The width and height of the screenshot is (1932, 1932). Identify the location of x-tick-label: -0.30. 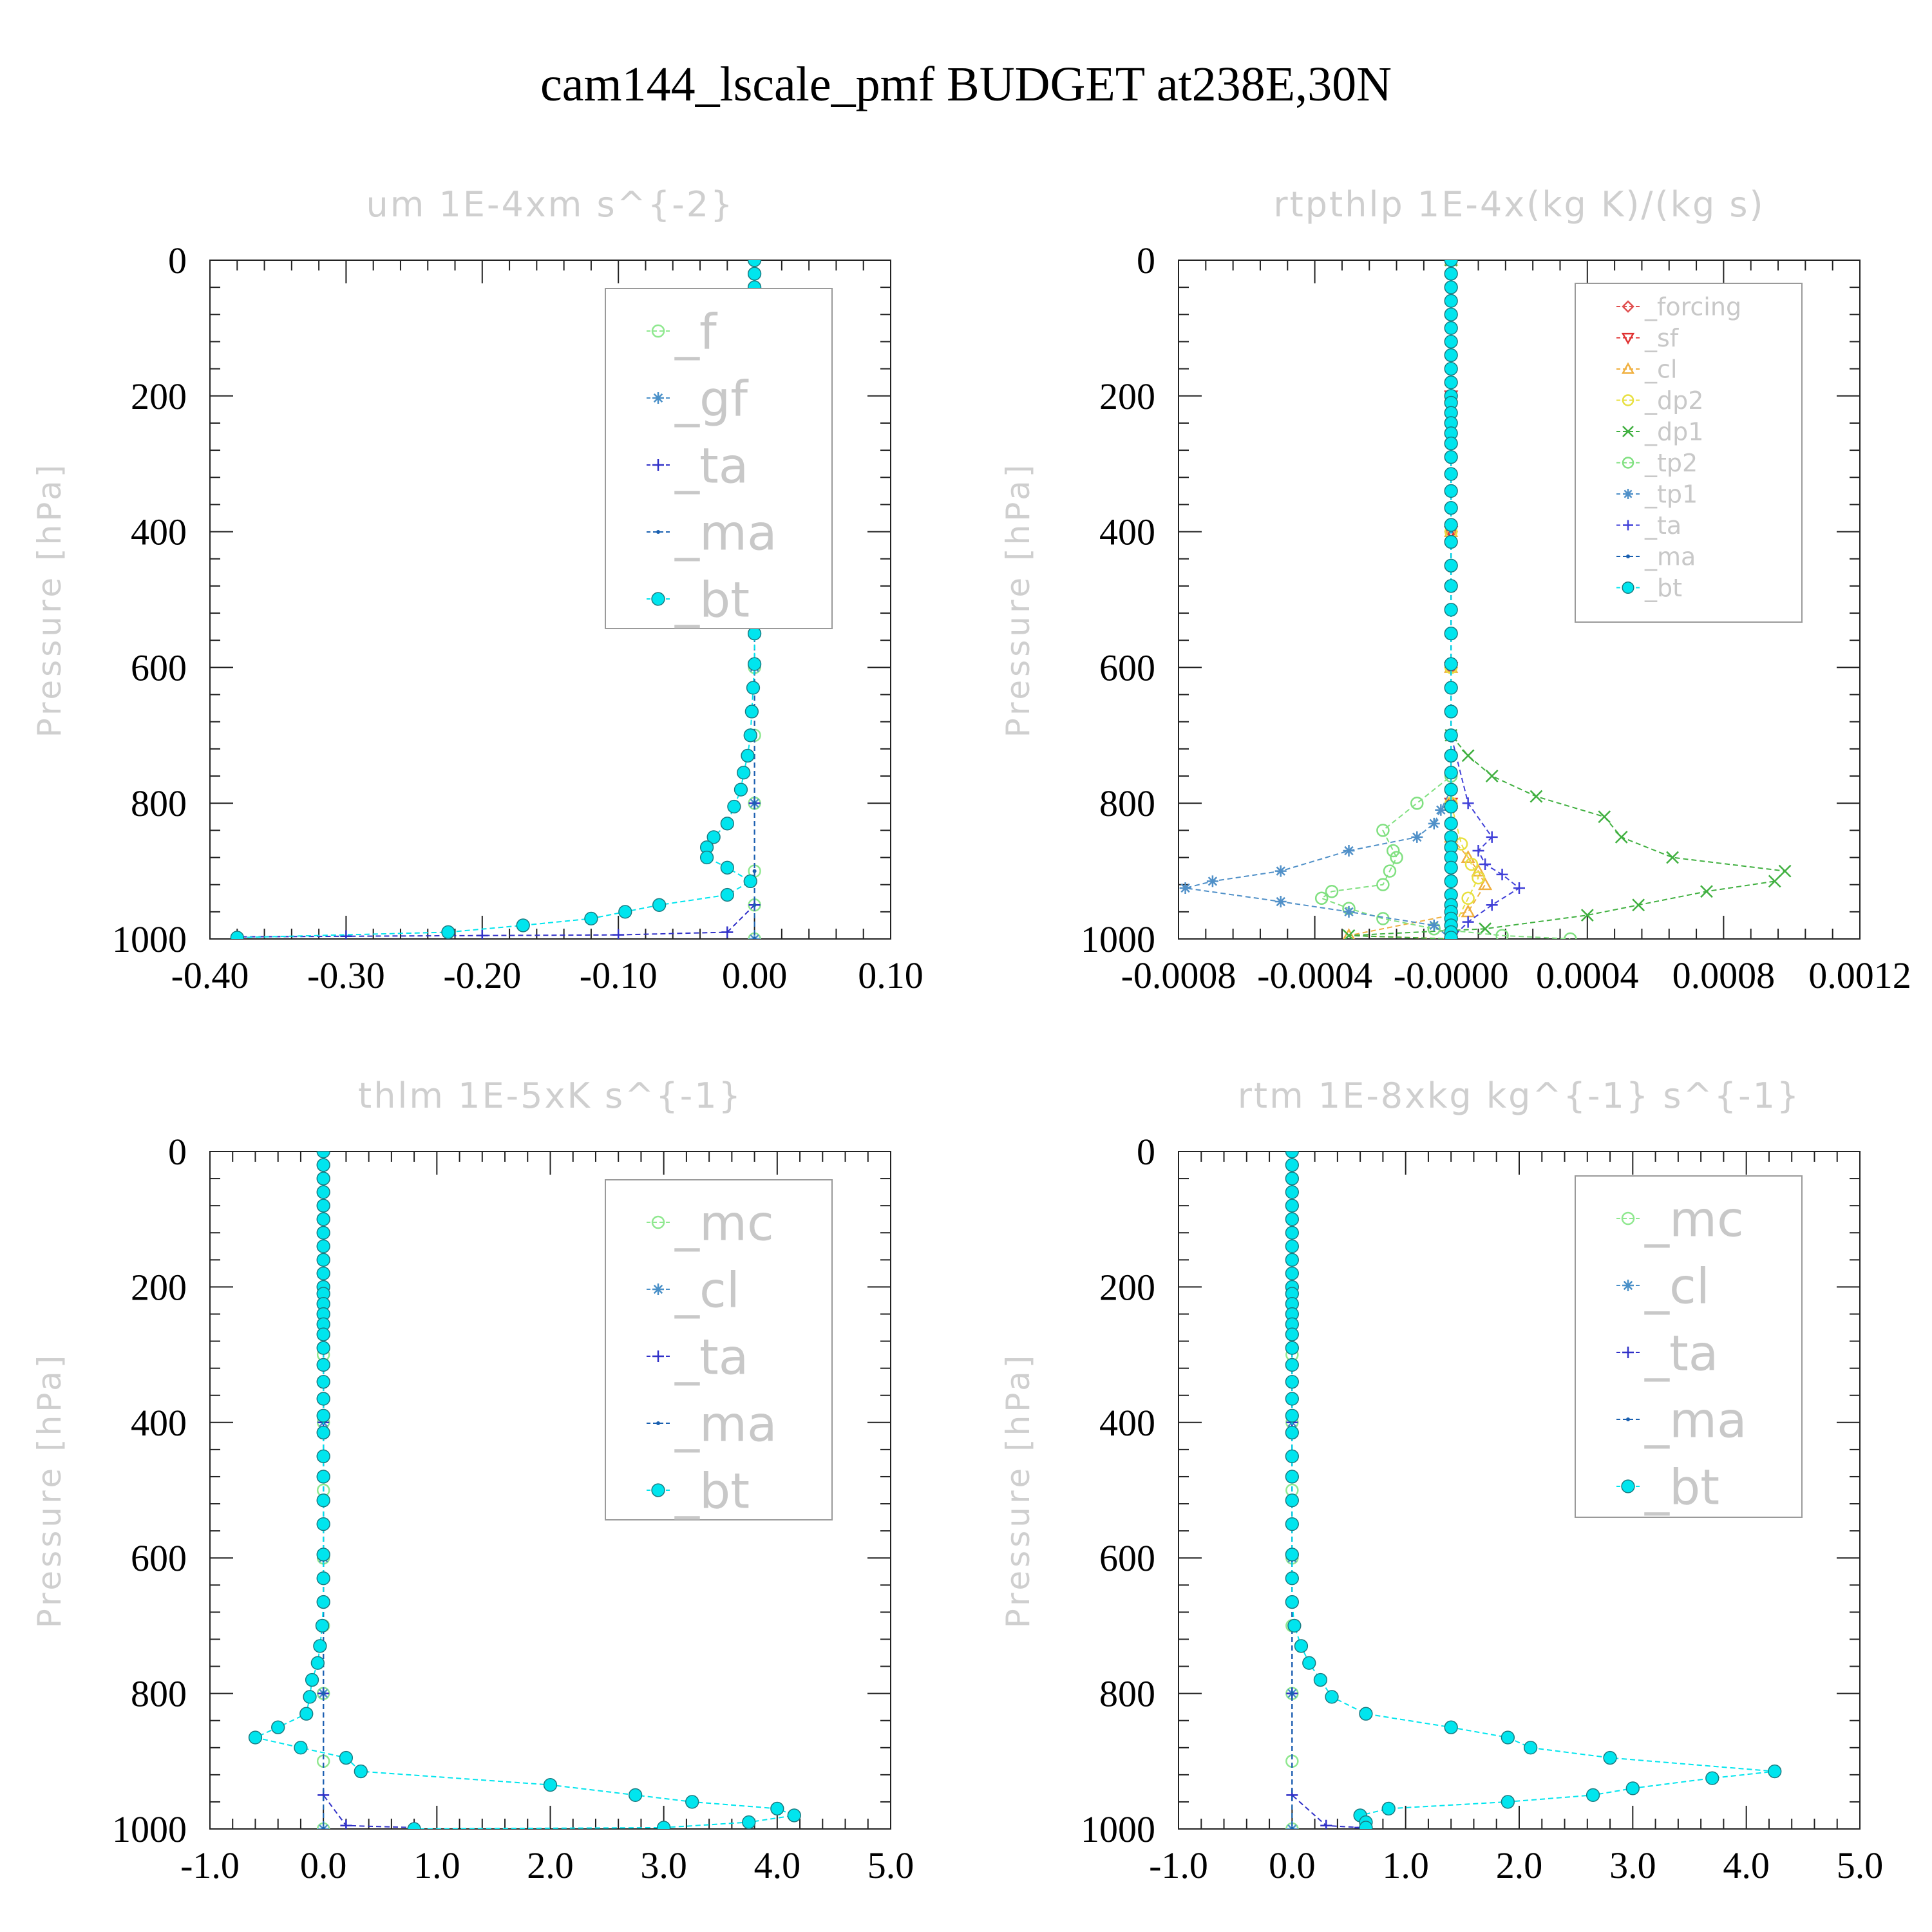
(346, 975).